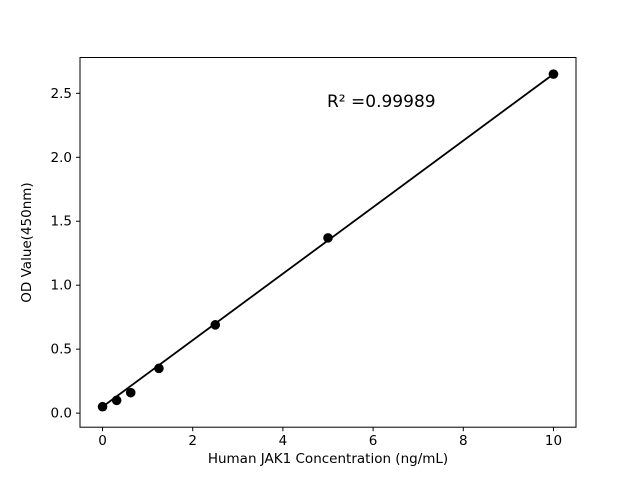 This screenshot has height=484, width=640. I want to click on x-tick-label: 2, so click(192, 441).